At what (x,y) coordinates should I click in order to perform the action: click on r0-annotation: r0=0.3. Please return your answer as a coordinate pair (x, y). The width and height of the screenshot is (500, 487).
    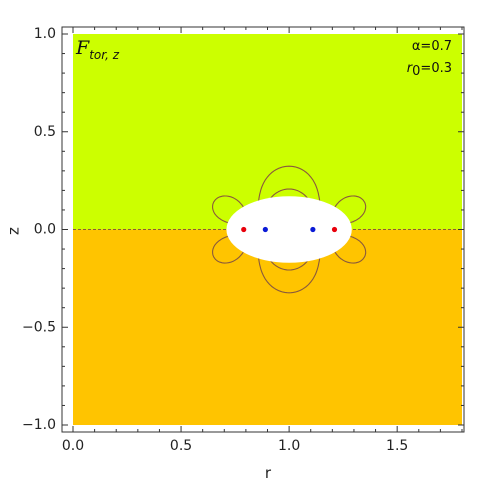
    Looking at the image, I should click on (429, 70).